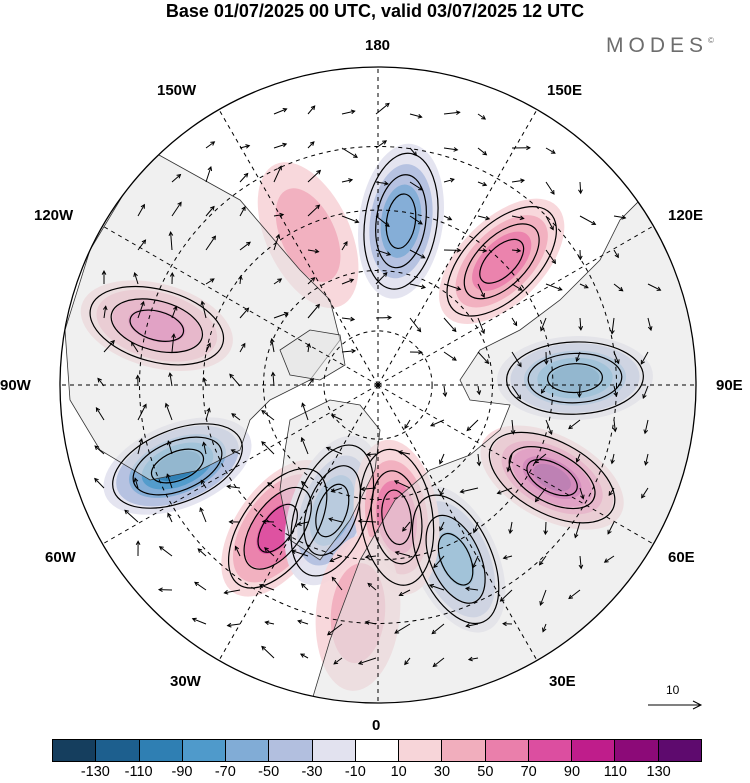 The height and width of the screenshot is (783, 750). Describe the element at coordinates (138, 772) in the screenshot. I see `colorbar-tick-label: -110` at that location.